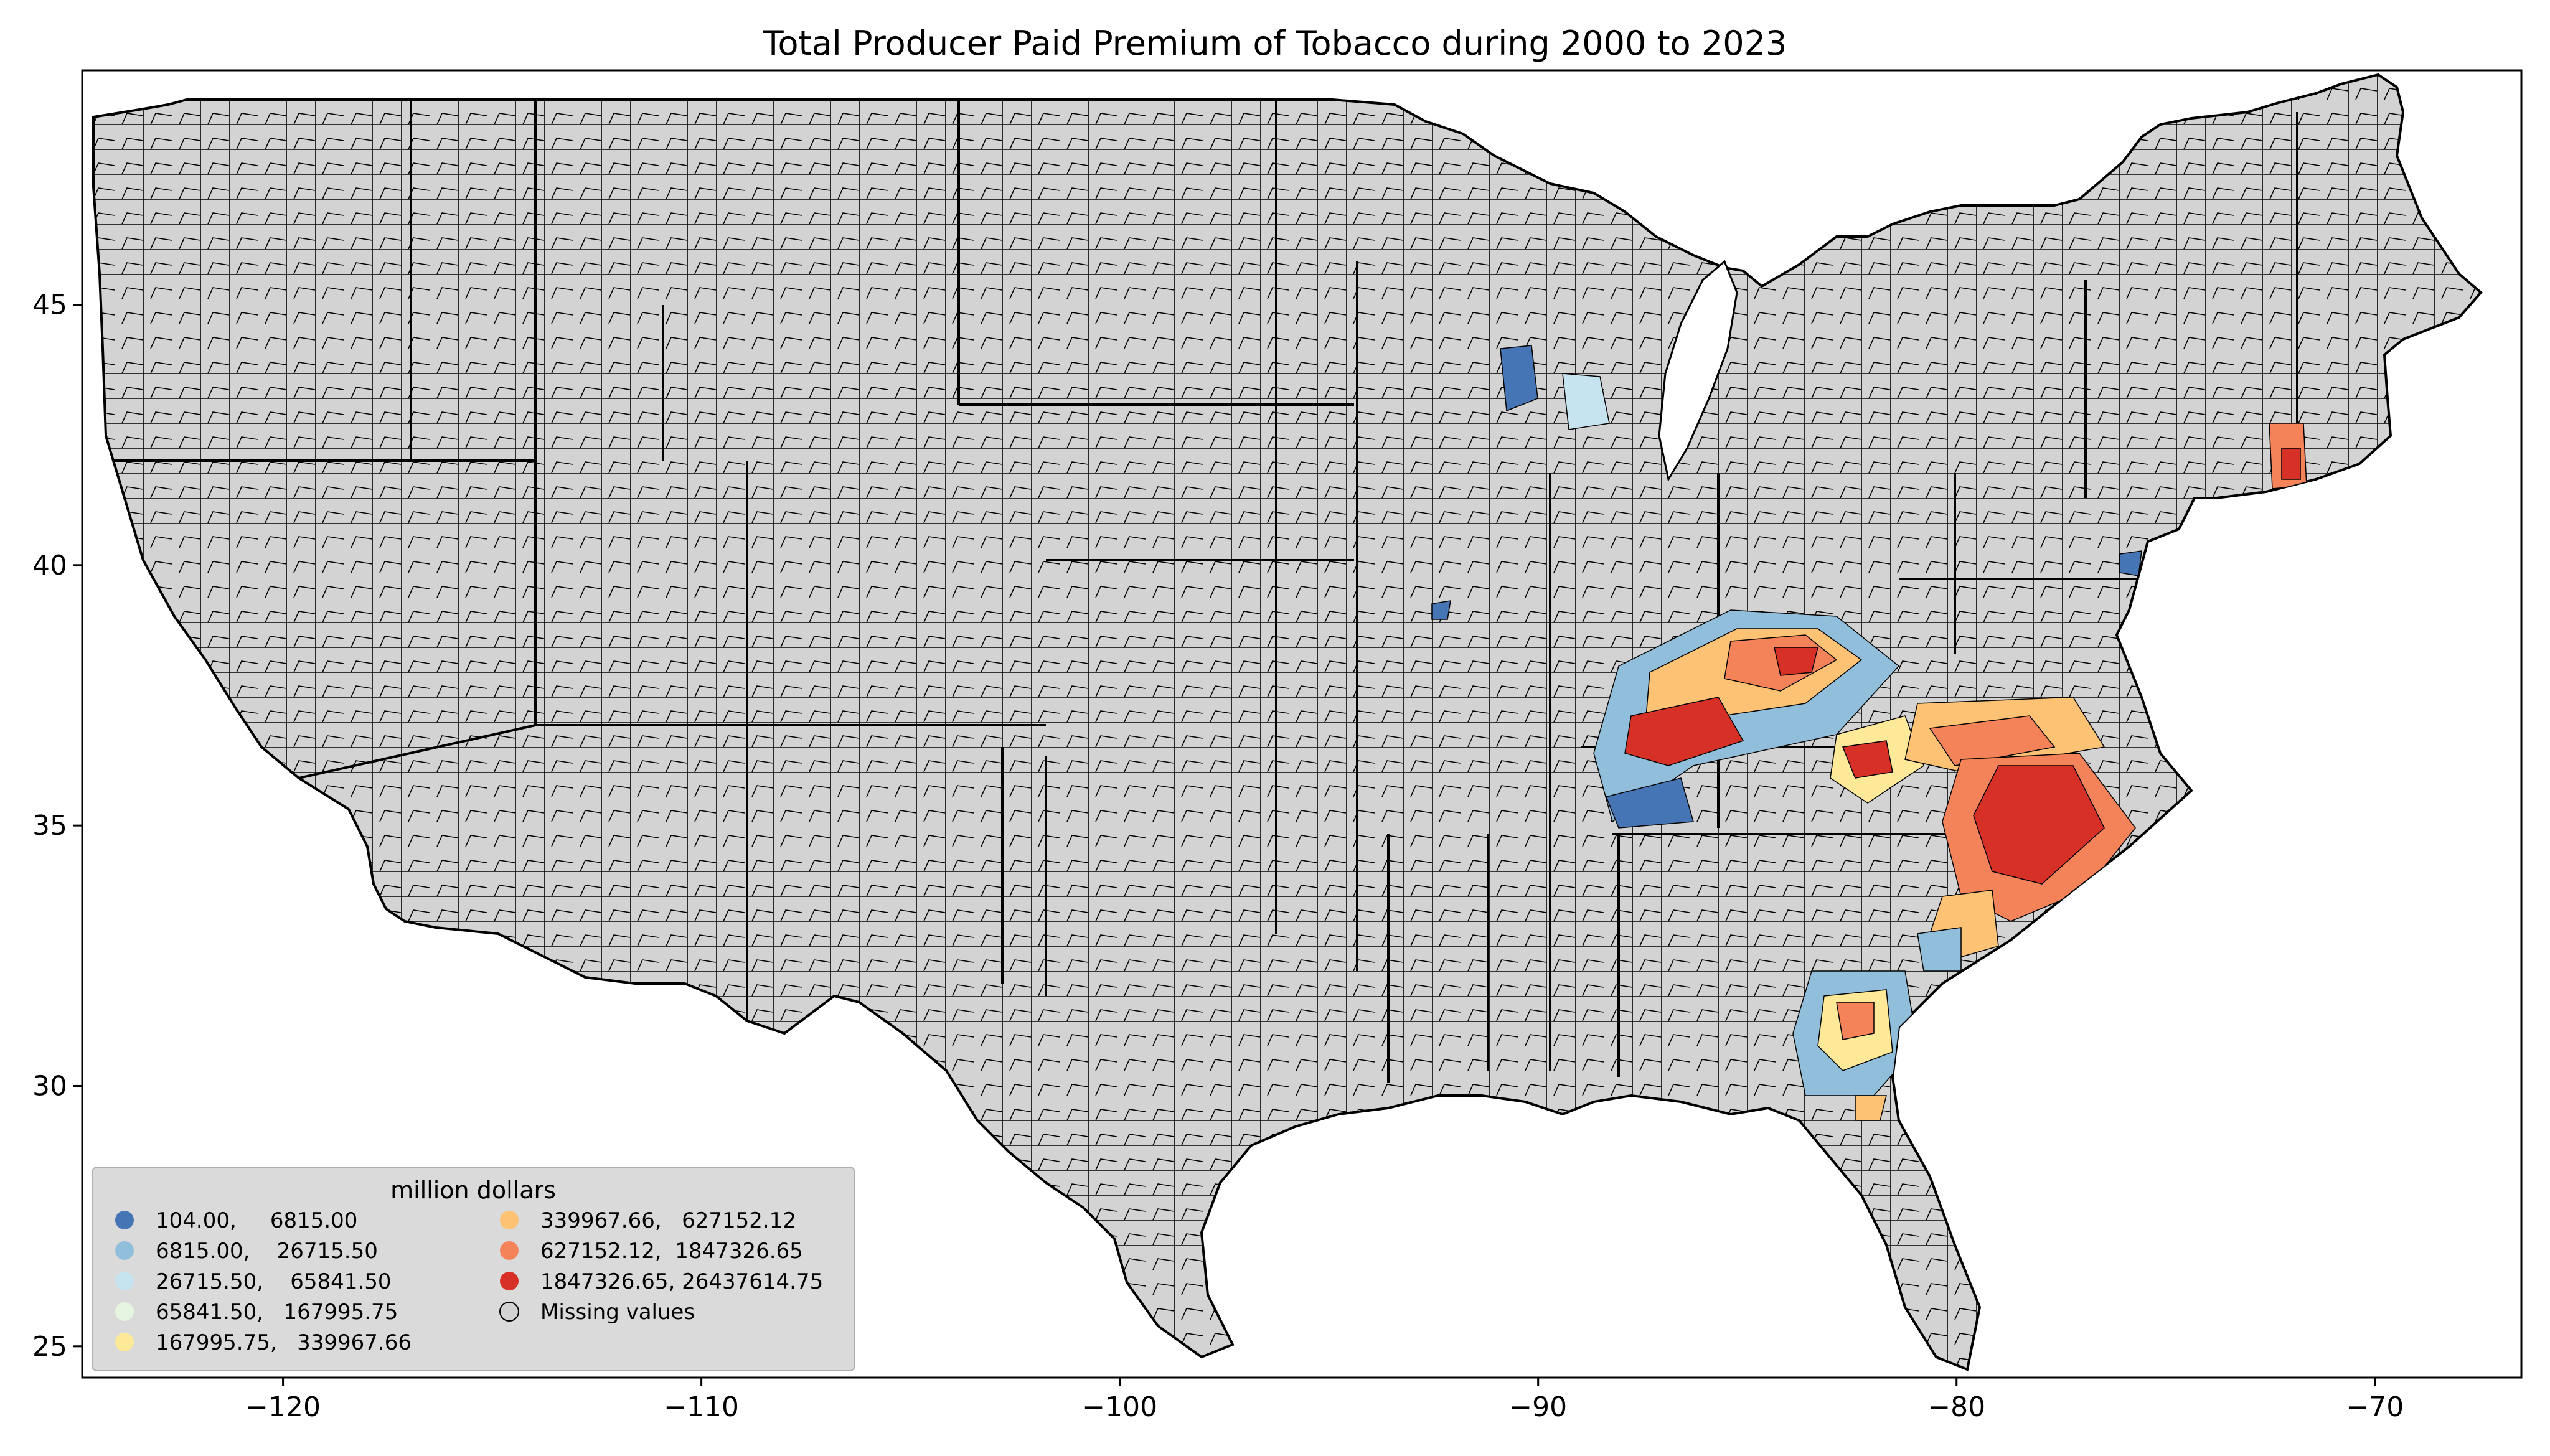 This screenshot has height=1456, width=2550. Describe the element at coordinates (277, 1312) in the screenshot. I see `legend-label: 65841.50, 167995.75` at that location.